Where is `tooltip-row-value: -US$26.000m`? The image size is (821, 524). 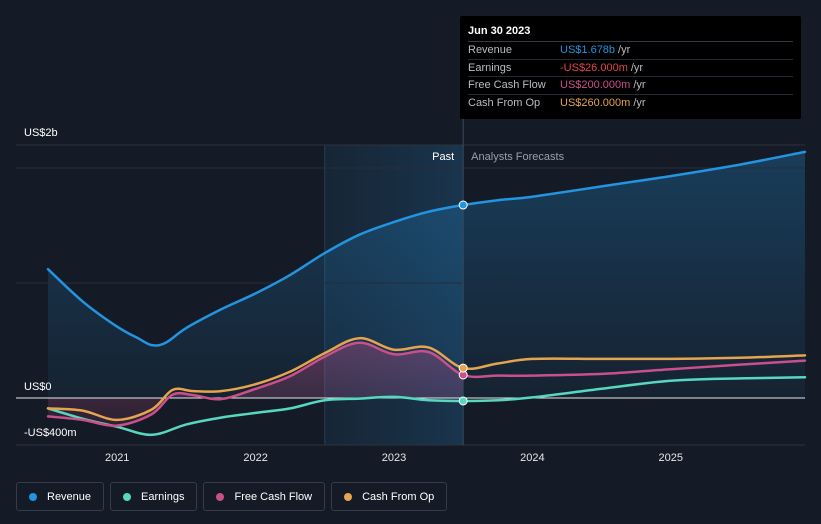 tooltip-row-value: -US$26.000m is located at coordinates (594, 67).